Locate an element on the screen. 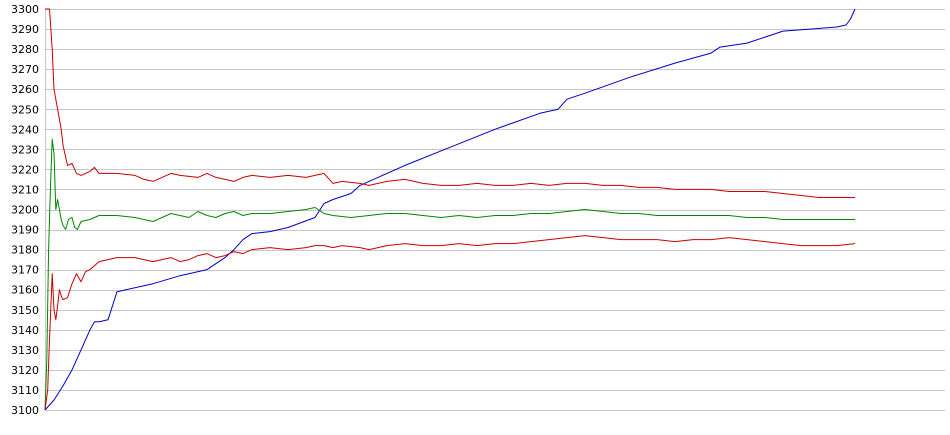 The height and width of the screenshot is (435, 950). y-tick-label: 3290 is located at coordinates (25, 29).